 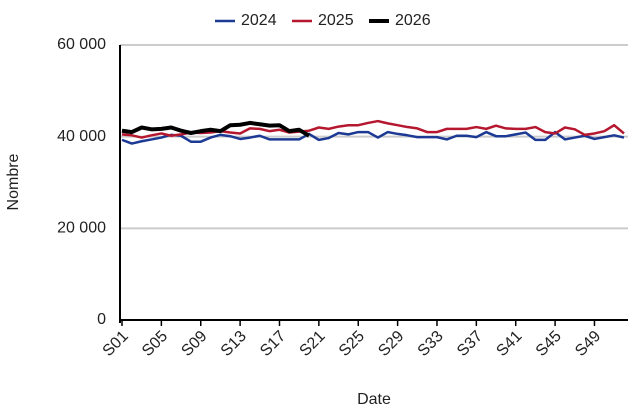 I want to click on x-axis-title: Date, so click(x=374, y=399).